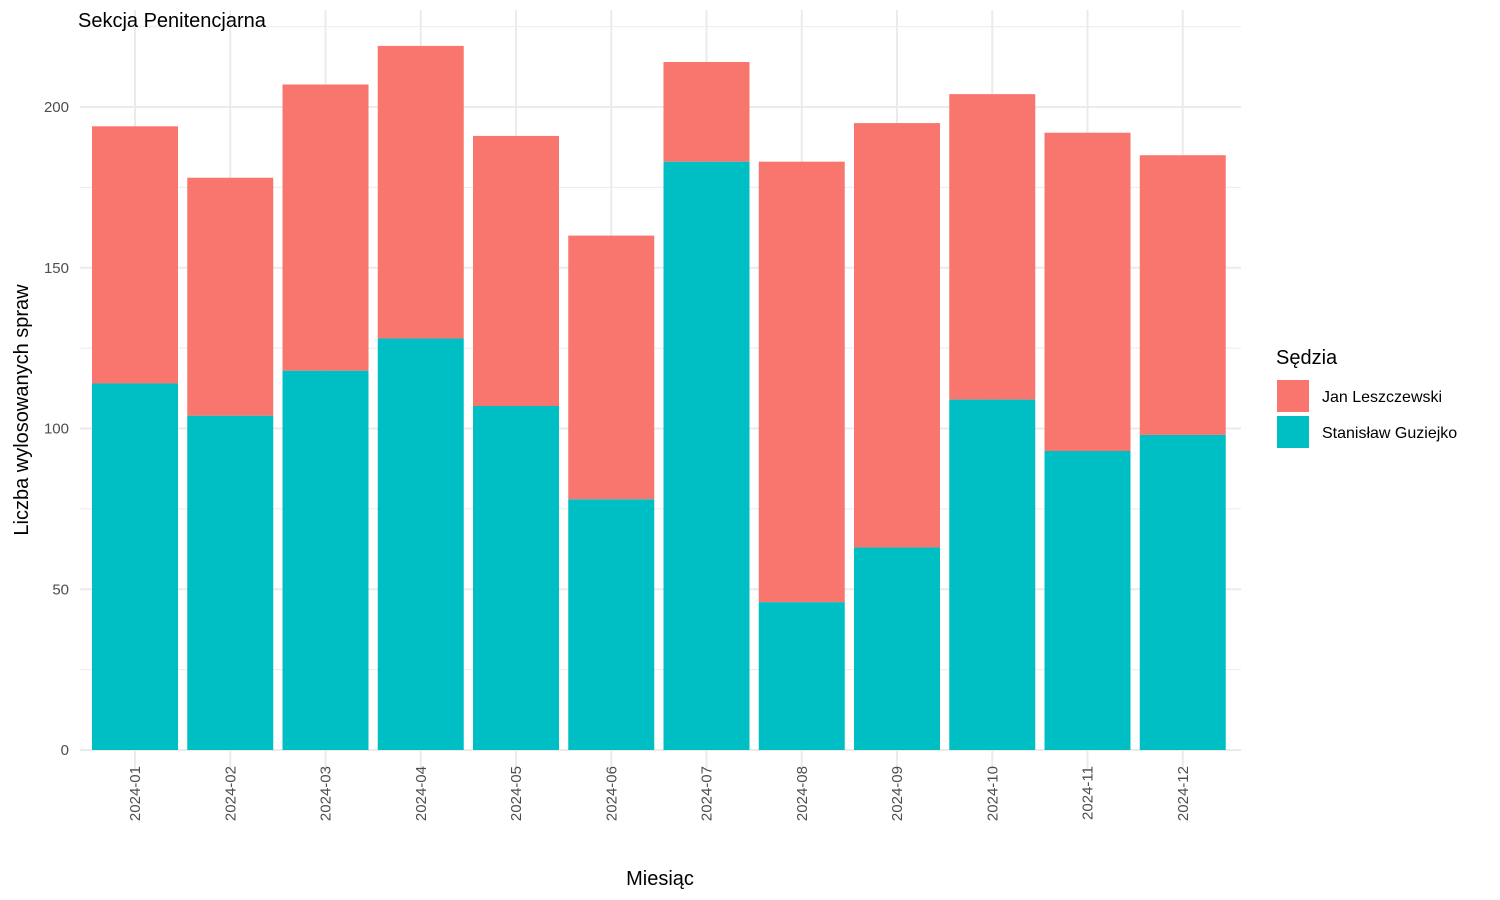 The image size is (1500, 900). What do you see at coordinates (992, 793) in the screenshot?
I see `x-tick-label: 2024-10` at bounding box center [992, 793].